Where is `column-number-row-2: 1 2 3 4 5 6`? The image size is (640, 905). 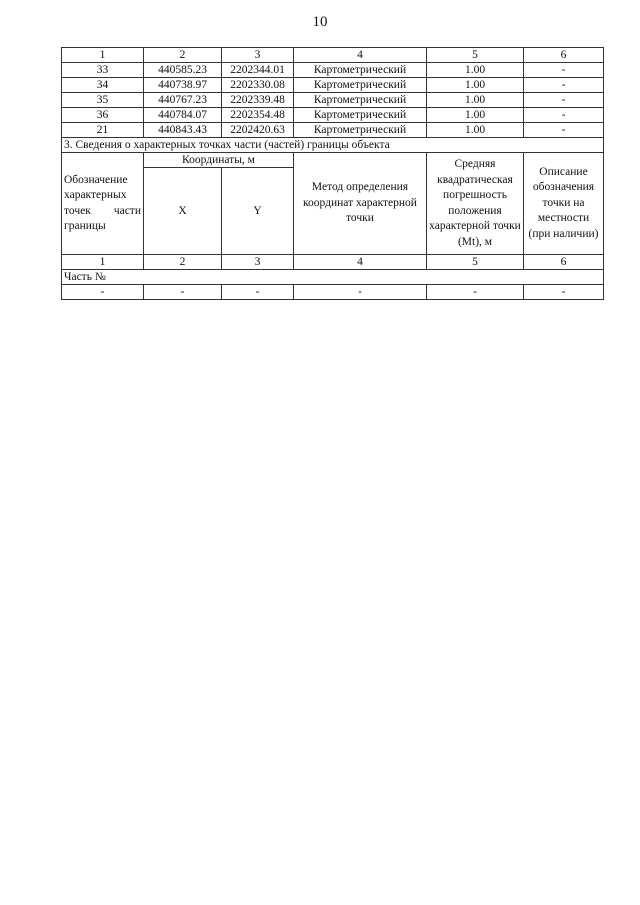 column-number-row-2: 1 2 3 4 5 6 is located at coordinates (332, 262).